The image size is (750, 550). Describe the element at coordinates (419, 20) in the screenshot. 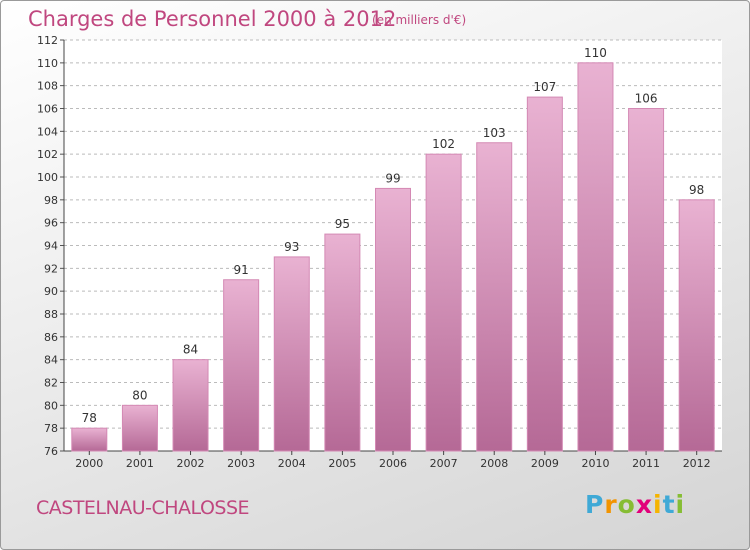

I see `chart-subtitle: (en milliers d'€)` at that location.